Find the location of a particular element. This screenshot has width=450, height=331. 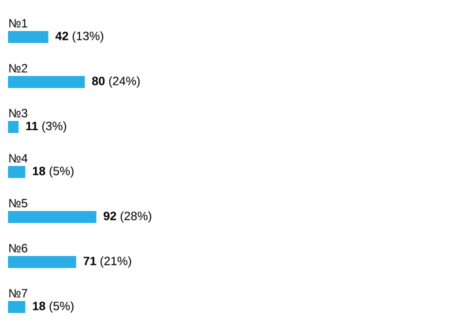

data-label: 42 (13%) is located at coordinates (79, 37).